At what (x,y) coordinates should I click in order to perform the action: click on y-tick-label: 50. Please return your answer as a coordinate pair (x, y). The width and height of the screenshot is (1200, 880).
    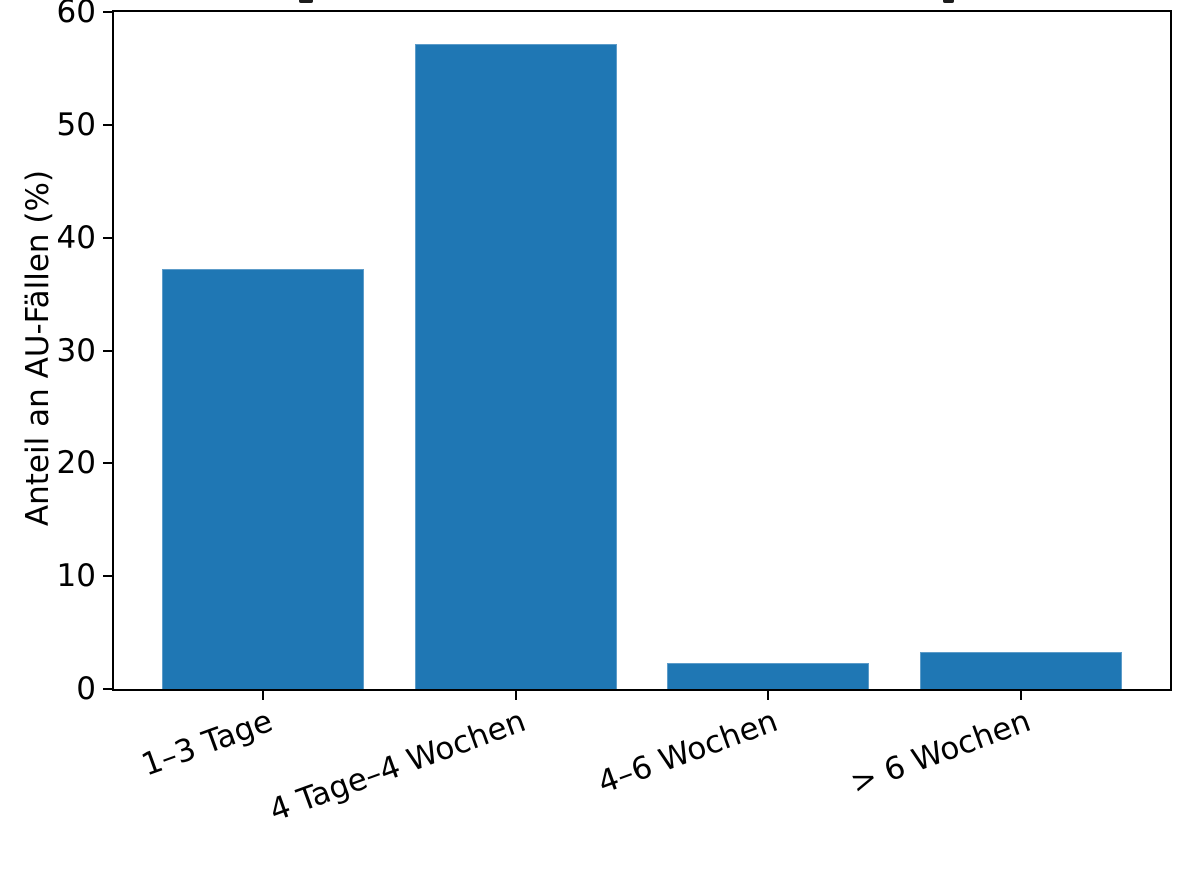
    Looking at the image, I should click on (76, 124).